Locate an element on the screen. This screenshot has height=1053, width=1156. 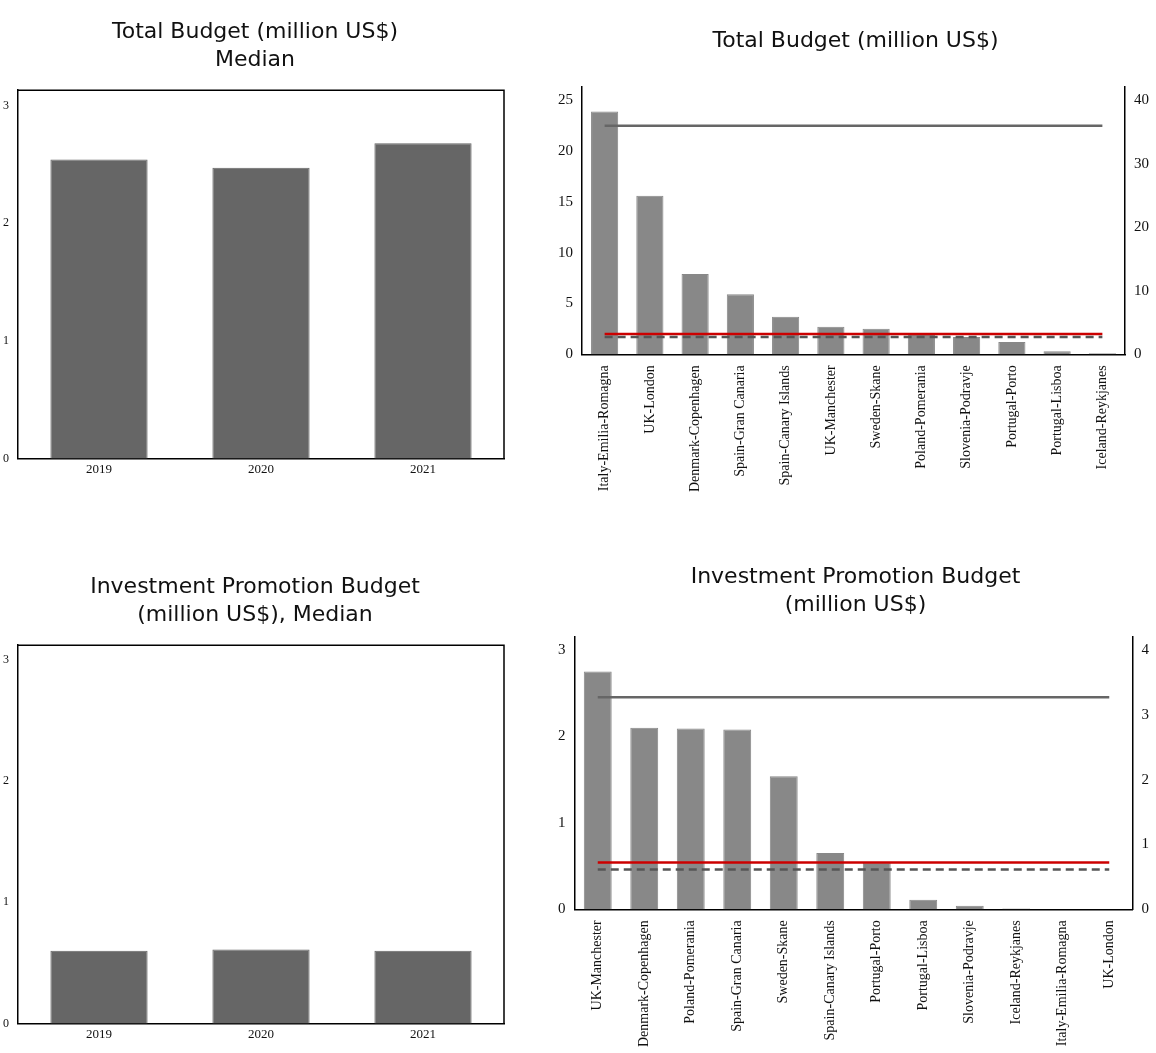
y-tick-label: 10 is located at coordinates (565, 251).